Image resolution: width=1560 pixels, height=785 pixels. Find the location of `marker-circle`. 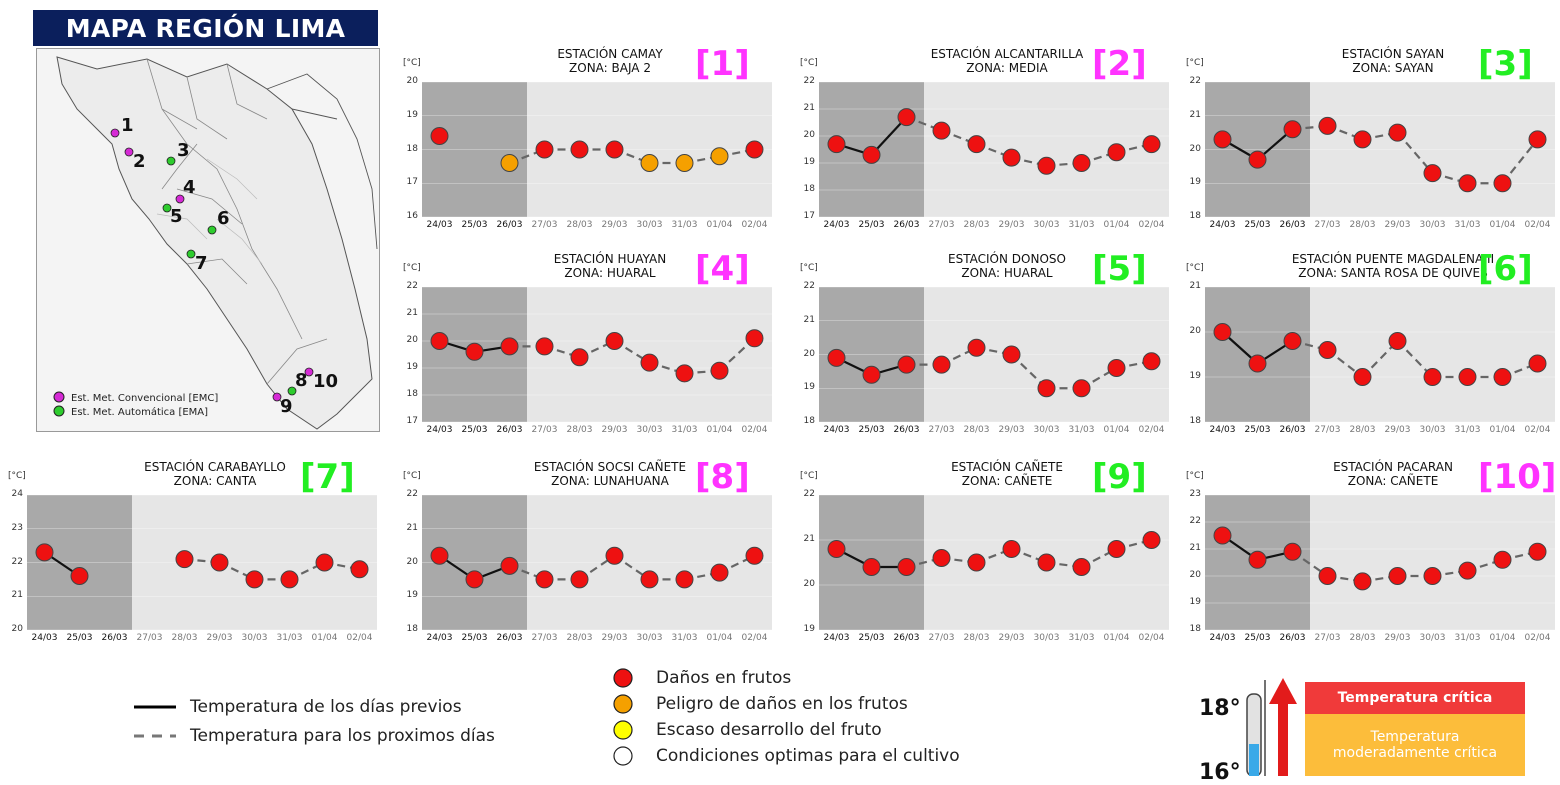

marker-circle is located at coordinates (623, 730).